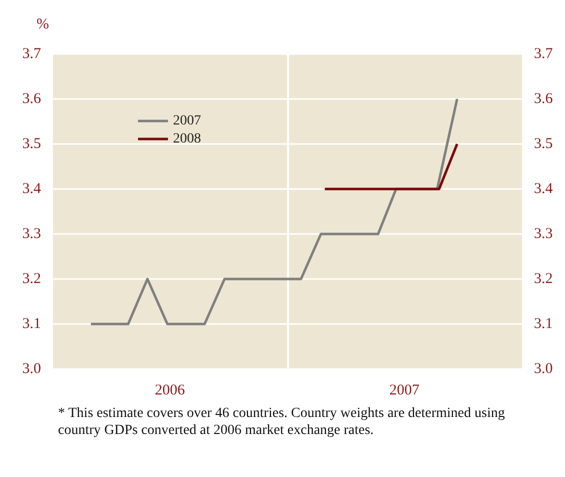 The image size is (565, 477). Describe the element at coordinates (544, 189) in the screenshot. I see `y2-tick-label: 3.4` at that location.